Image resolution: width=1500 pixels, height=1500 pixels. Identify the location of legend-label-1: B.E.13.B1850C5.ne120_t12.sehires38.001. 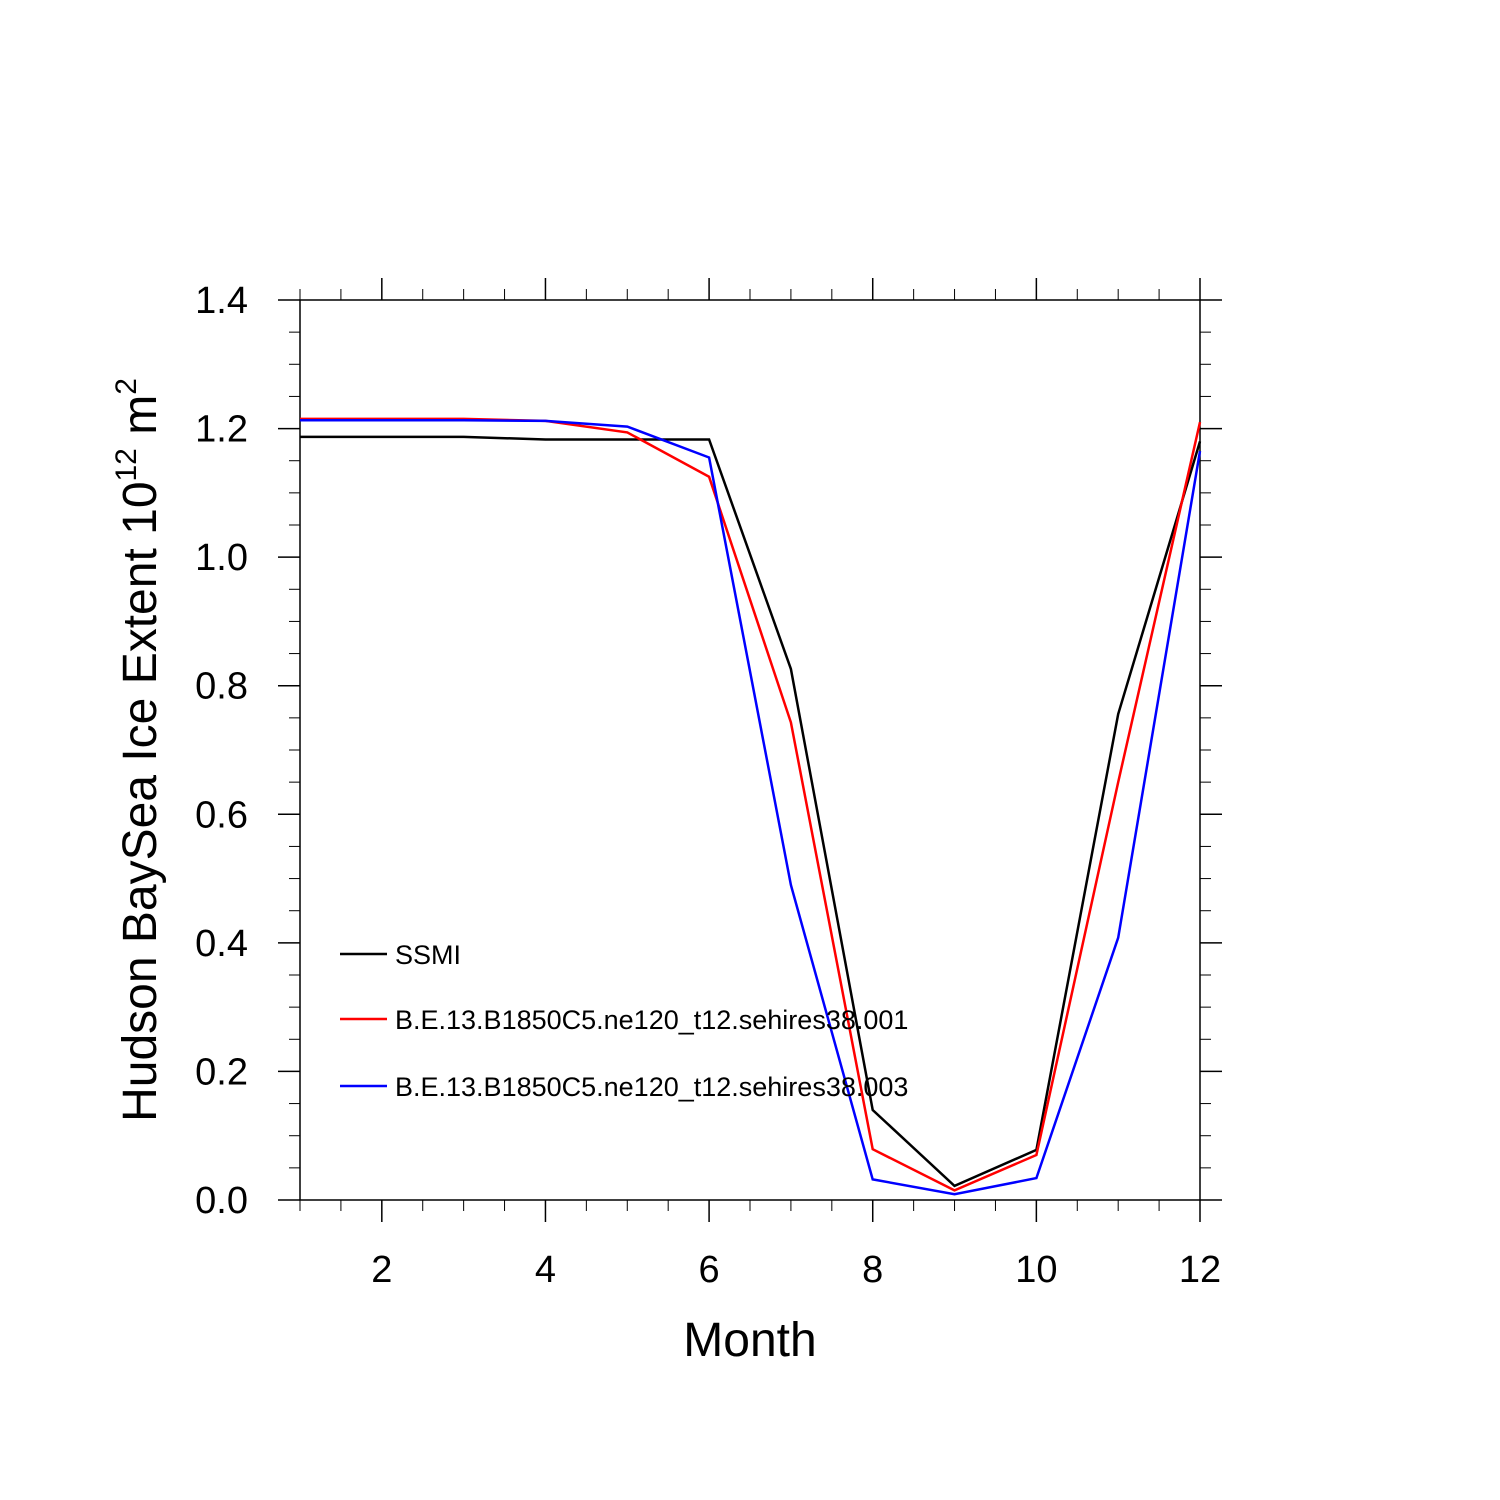
(651, 1020).